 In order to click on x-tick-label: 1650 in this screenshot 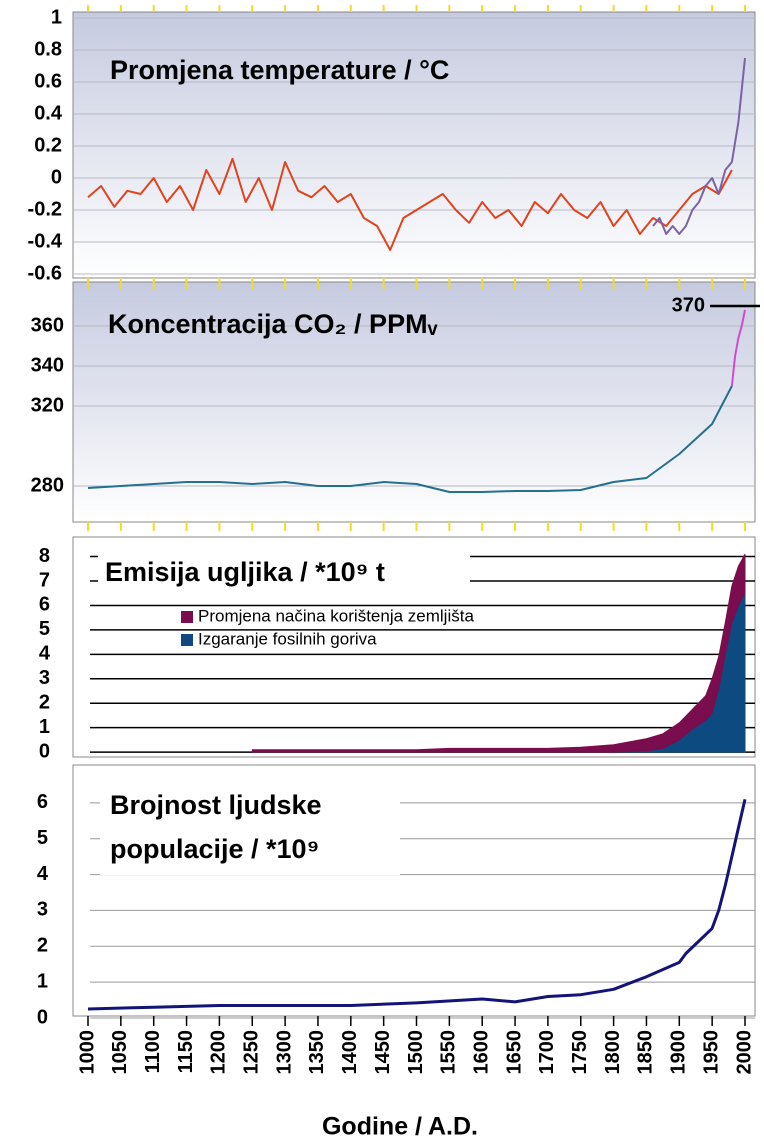, I will do `click(514, 1052)`.